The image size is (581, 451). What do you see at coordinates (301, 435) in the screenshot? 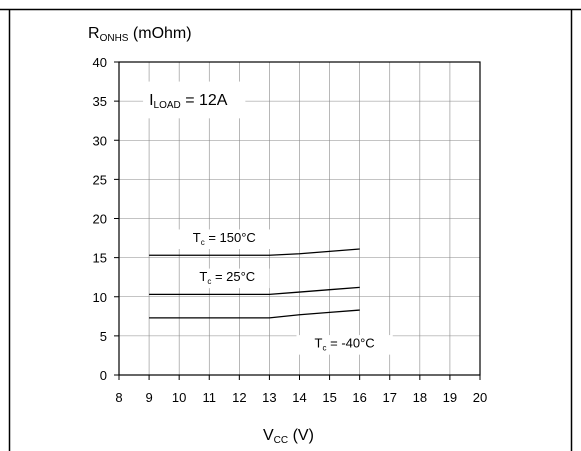
I see `x-axis-title-unit: (V)` at bounding box center [301, 435].